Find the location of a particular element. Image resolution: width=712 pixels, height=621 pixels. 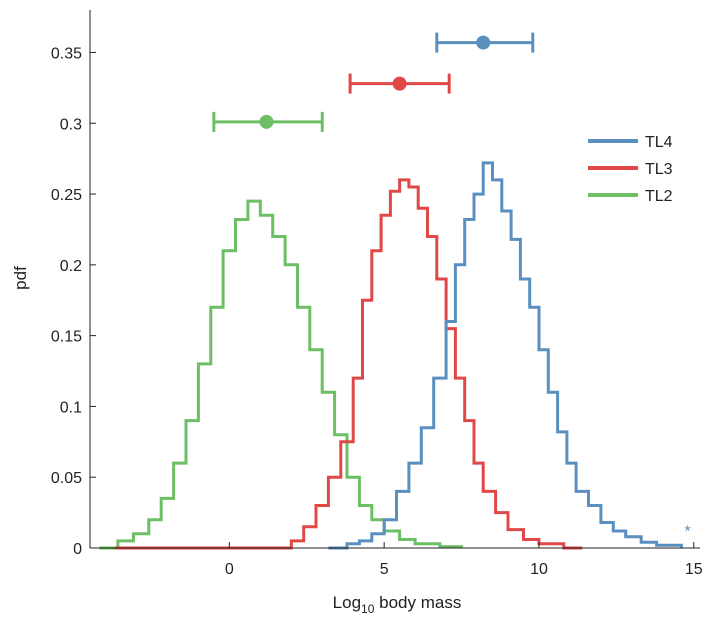

y-tick-label: 0.15 is located at coordinates (66, 337).